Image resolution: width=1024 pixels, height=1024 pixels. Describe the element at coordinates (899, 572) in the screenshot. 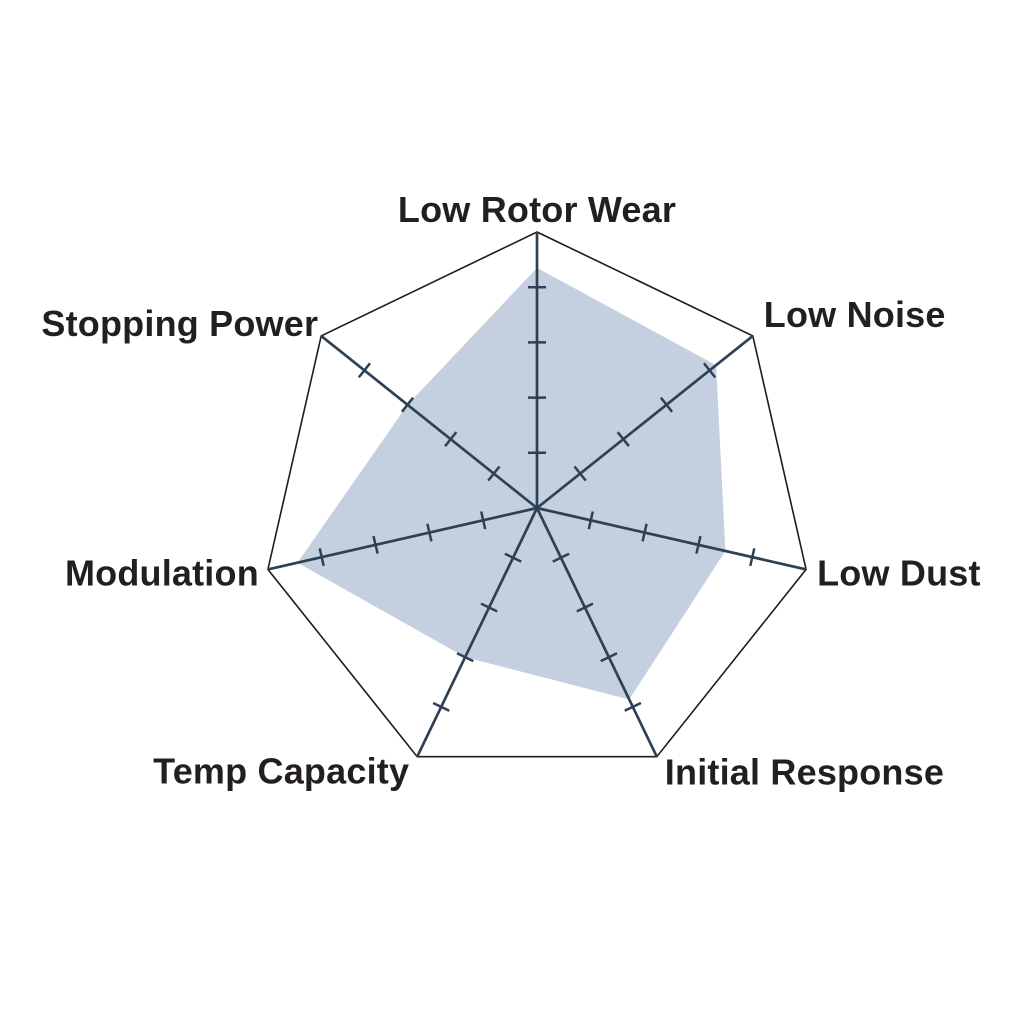

I see `axis-label-low-dust: Low Dust` at that location.